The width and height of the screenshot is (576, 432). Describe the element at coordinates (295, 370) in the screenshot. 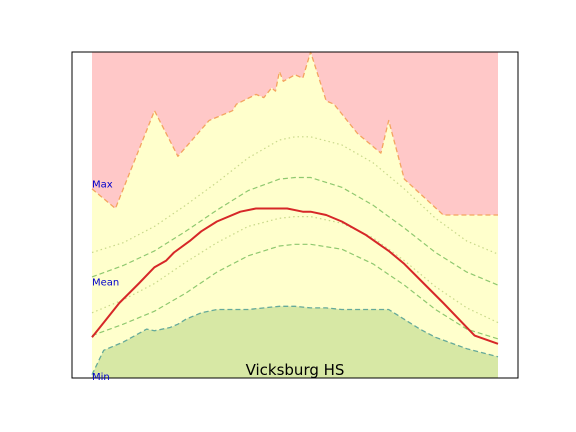

I see `chart-title: Vicksburg HS` at that location.